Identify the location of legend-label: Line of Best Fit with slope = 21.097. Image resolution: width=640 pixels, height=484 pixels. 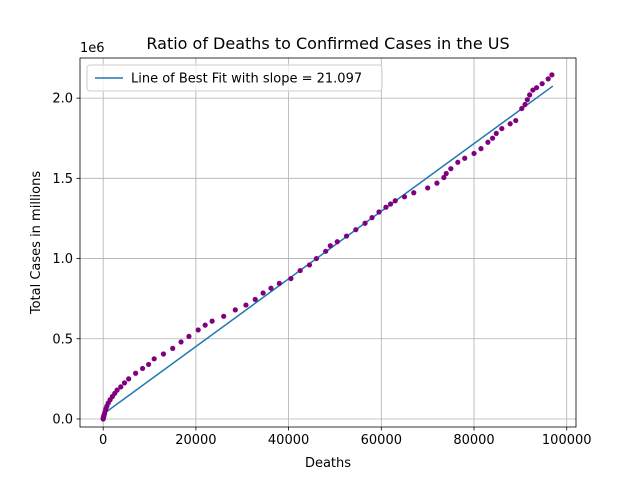
(246, 79).